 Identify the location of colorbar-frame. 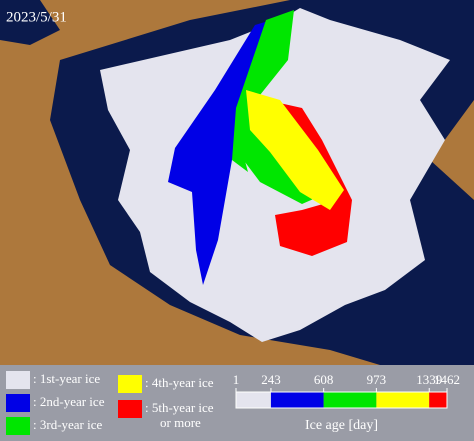
(341, 400).